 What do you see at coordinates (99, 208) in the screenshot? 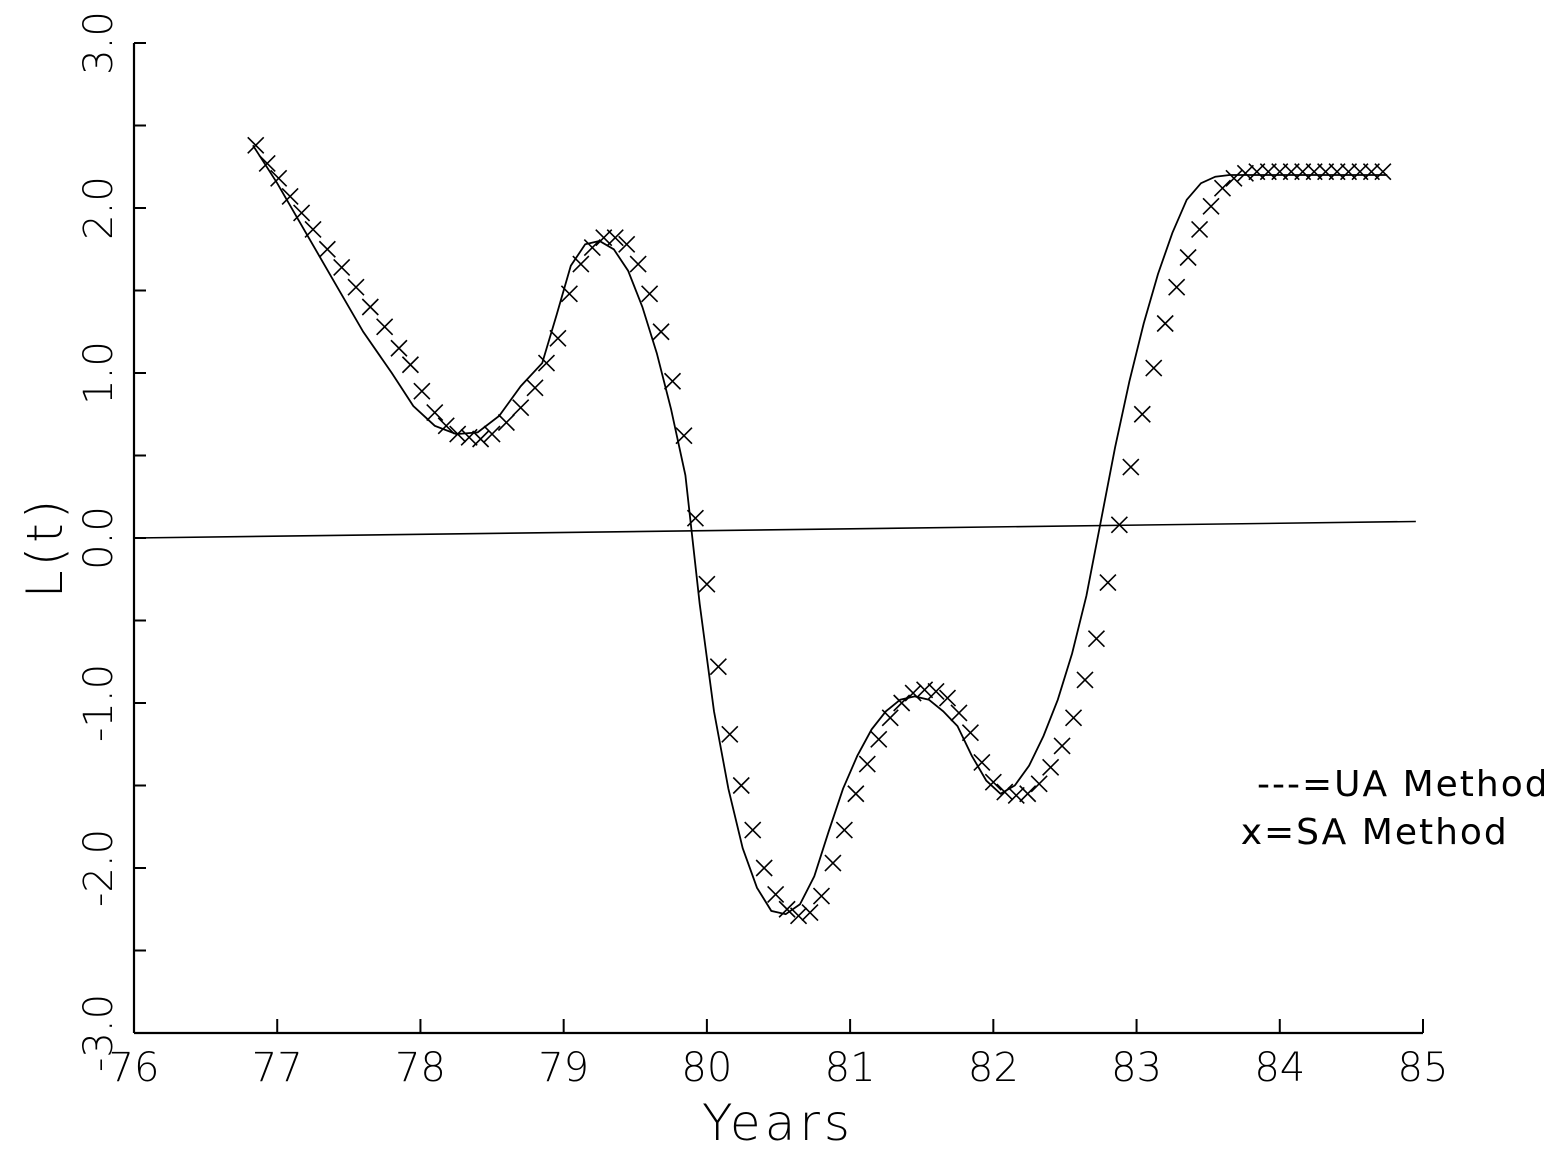
I see `y-tick-label: 2.0` at bounding box center [99, 208].